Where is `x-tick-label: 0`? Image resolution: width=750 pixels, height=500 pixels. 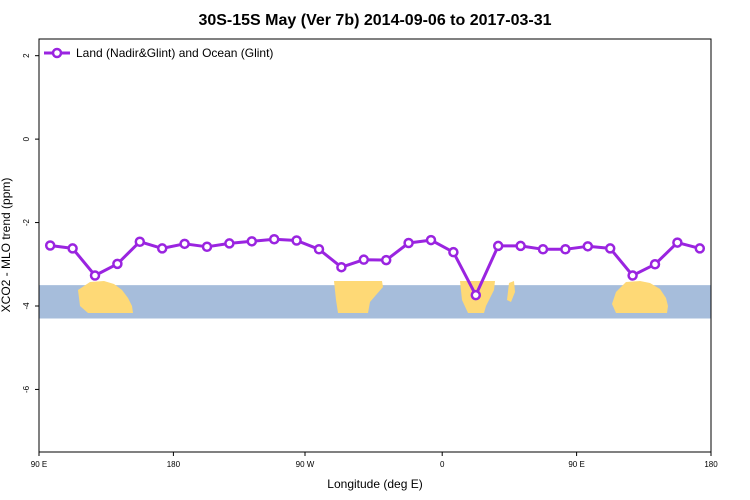
x-tick-label: 0 is located at coordinates (442, 464).